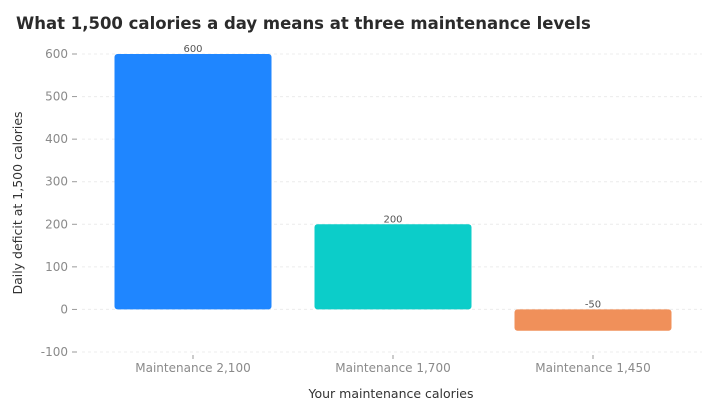 This screenshot has height=416, width=720. I want to click on y-tick-label: 500, so click(56, 97).